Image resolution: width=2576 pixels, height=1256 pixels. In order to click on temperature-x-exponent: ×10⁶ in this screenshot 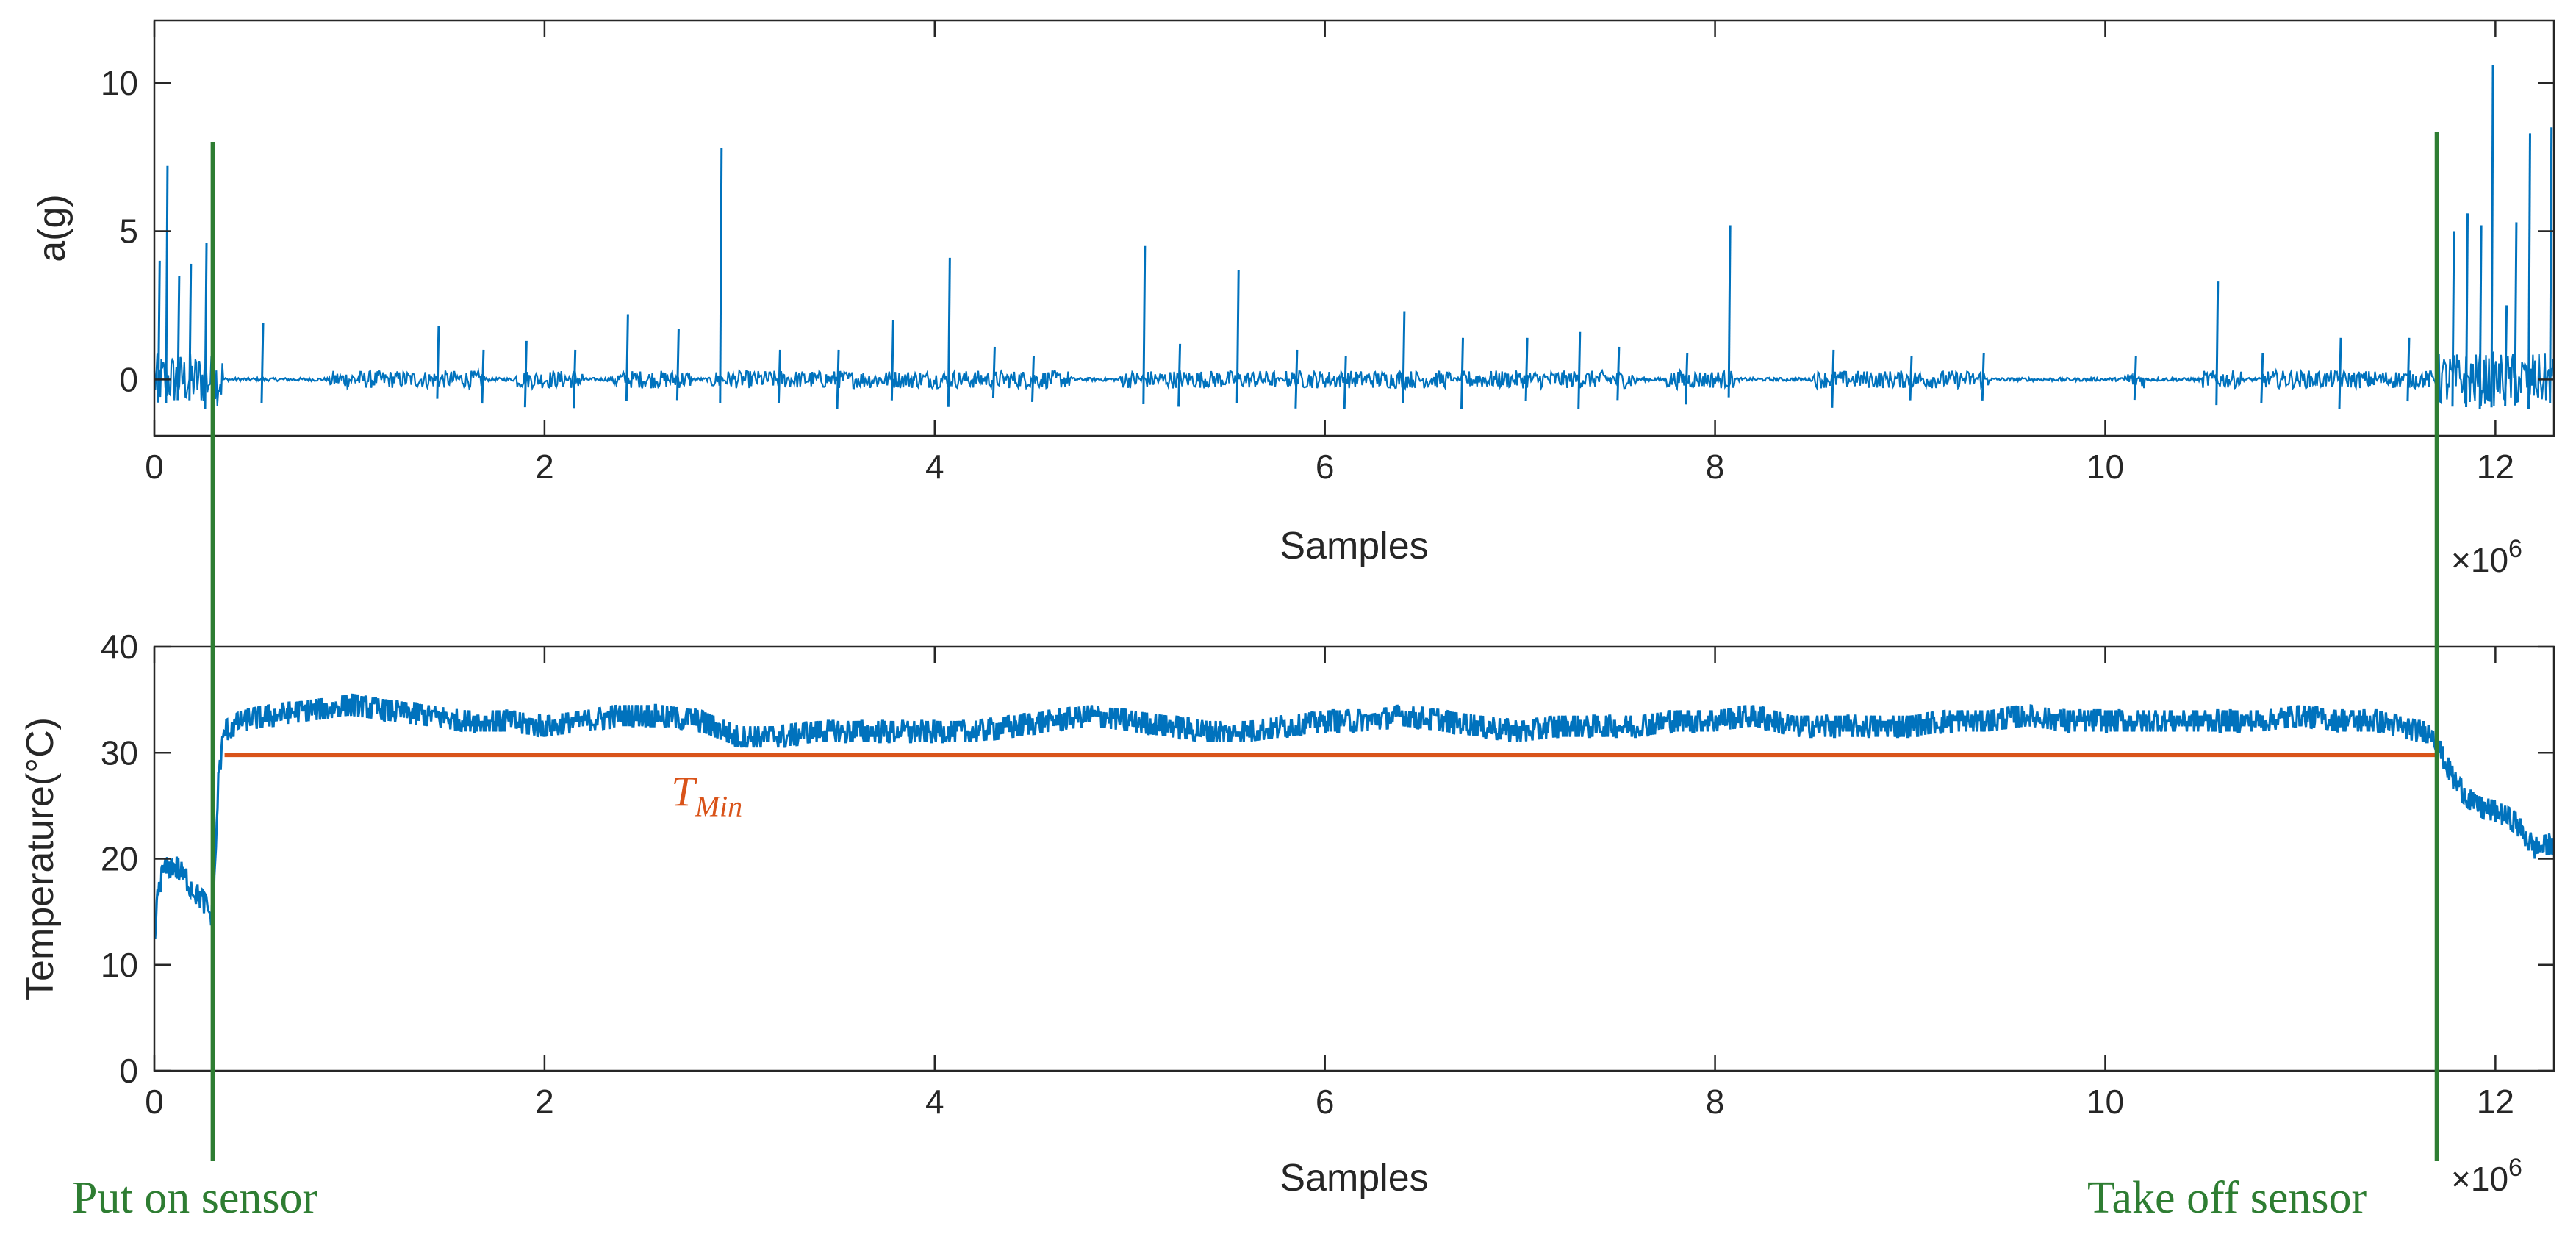, I will do `click(2486, 1176)`.